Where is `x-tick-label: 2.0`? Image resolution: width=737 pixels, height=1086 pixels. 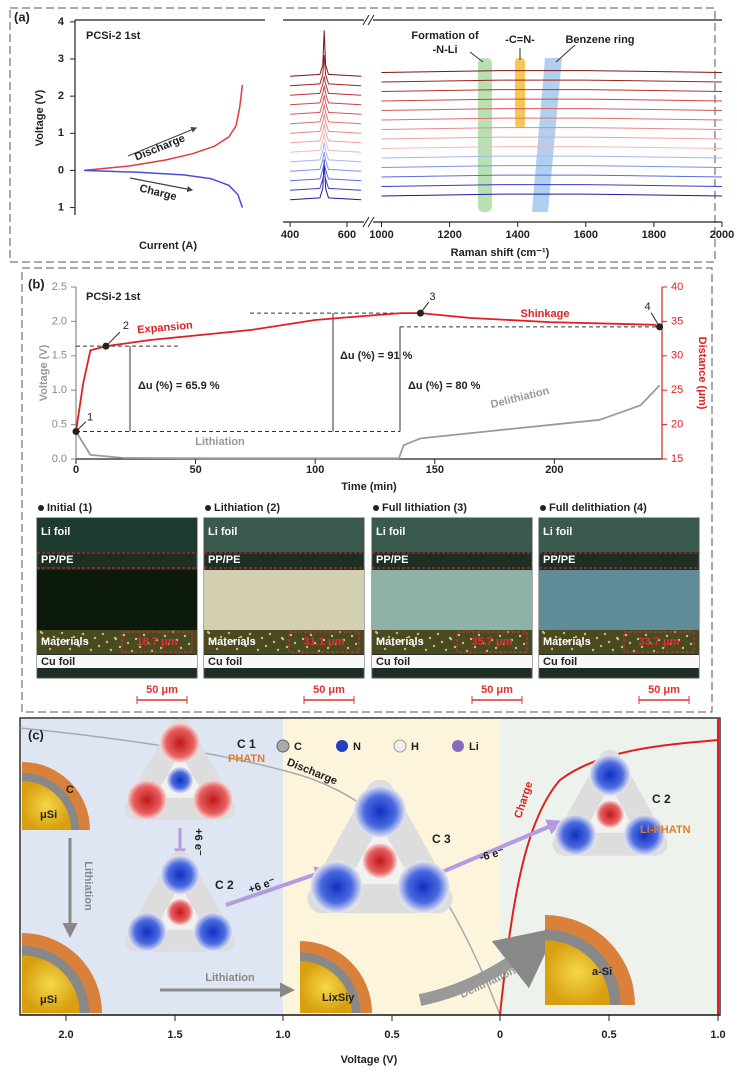
x-tick-label: 2.0 is located at coordinates (65, 1035).